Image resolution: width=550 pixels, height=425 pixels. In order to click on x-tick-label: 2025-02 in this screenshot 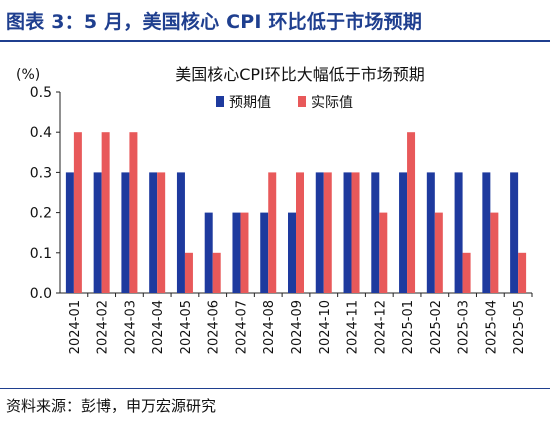, I will do `click(436, 327)`.